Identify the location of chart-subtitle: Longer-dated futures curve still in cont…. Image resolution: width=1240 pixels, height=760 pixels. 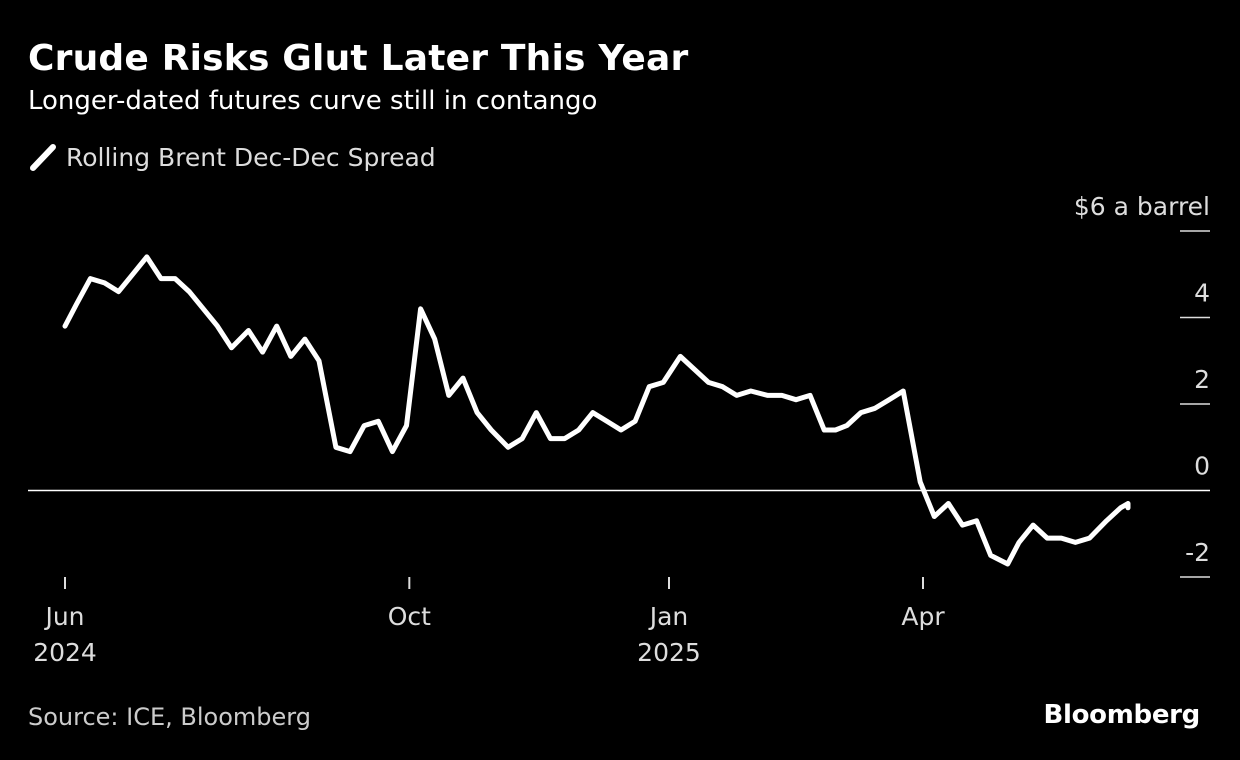
(313, 101).